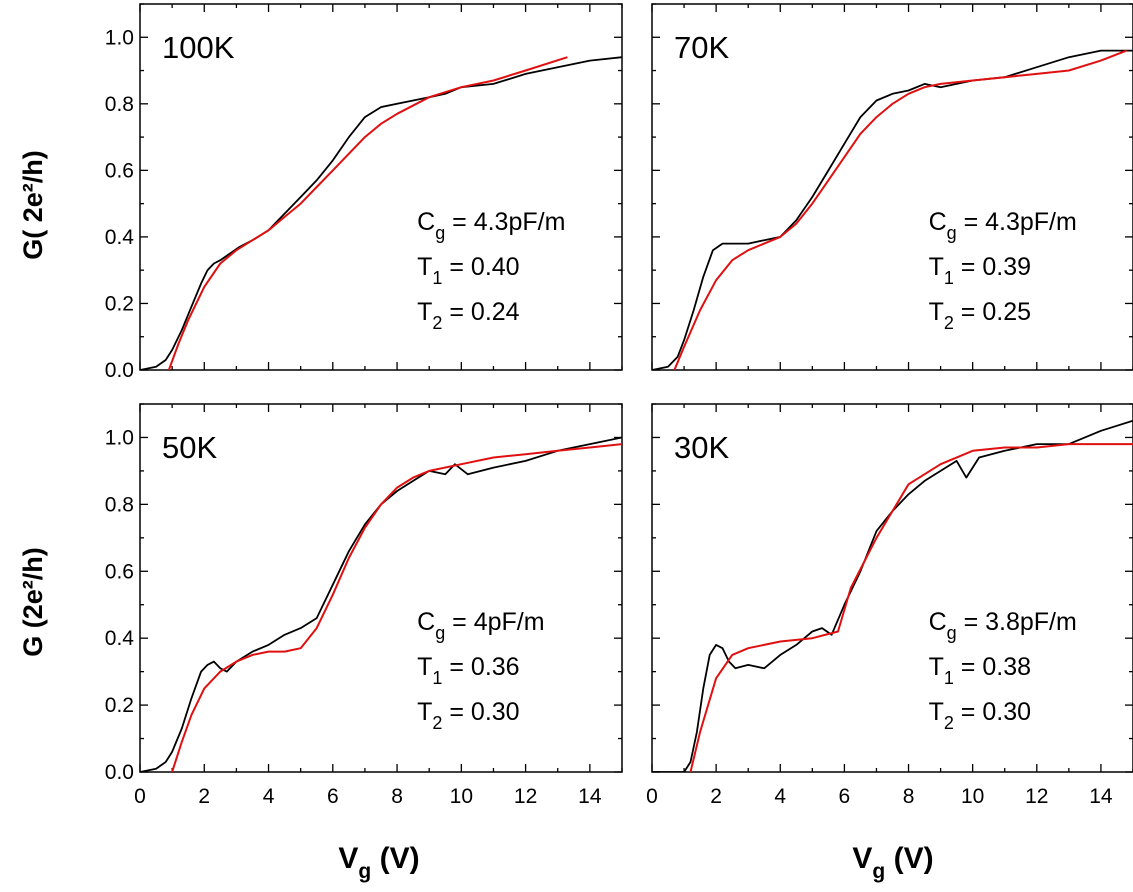  Describe the element at coordinates (468, 270) in the screenshot. I see `fit-parameter-label: T1 = 0.40` at that location.